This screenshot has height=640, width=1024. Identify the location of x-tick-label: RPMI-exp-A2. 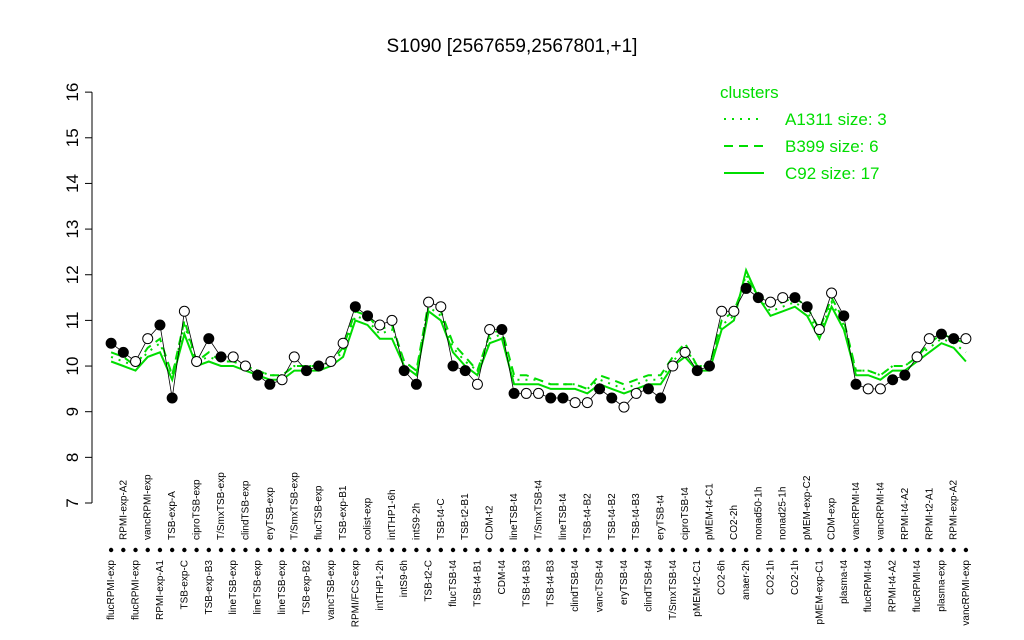
(954, 510).